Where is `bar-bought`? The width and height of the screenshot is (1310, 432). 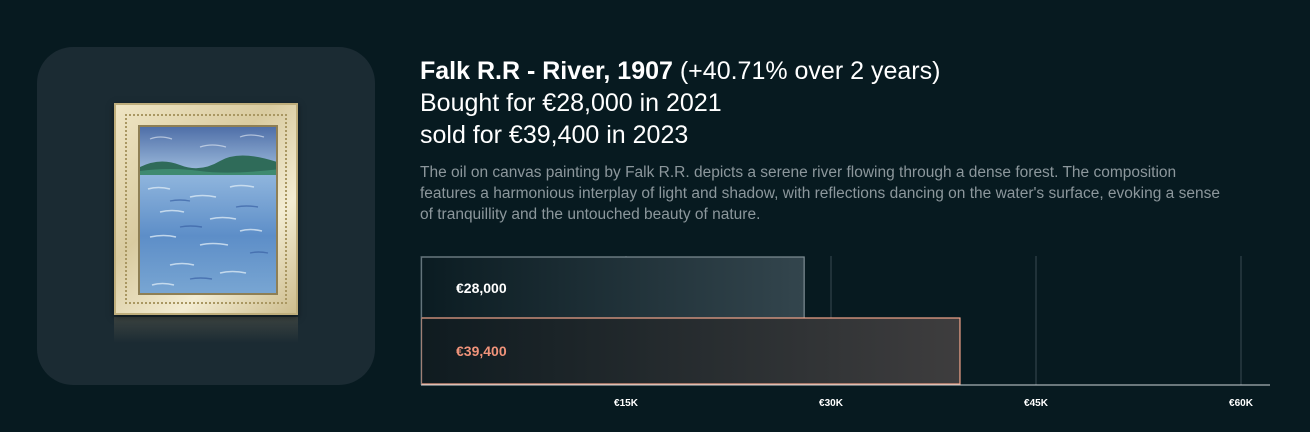
bar-bought is located at coordinates (612, 288).